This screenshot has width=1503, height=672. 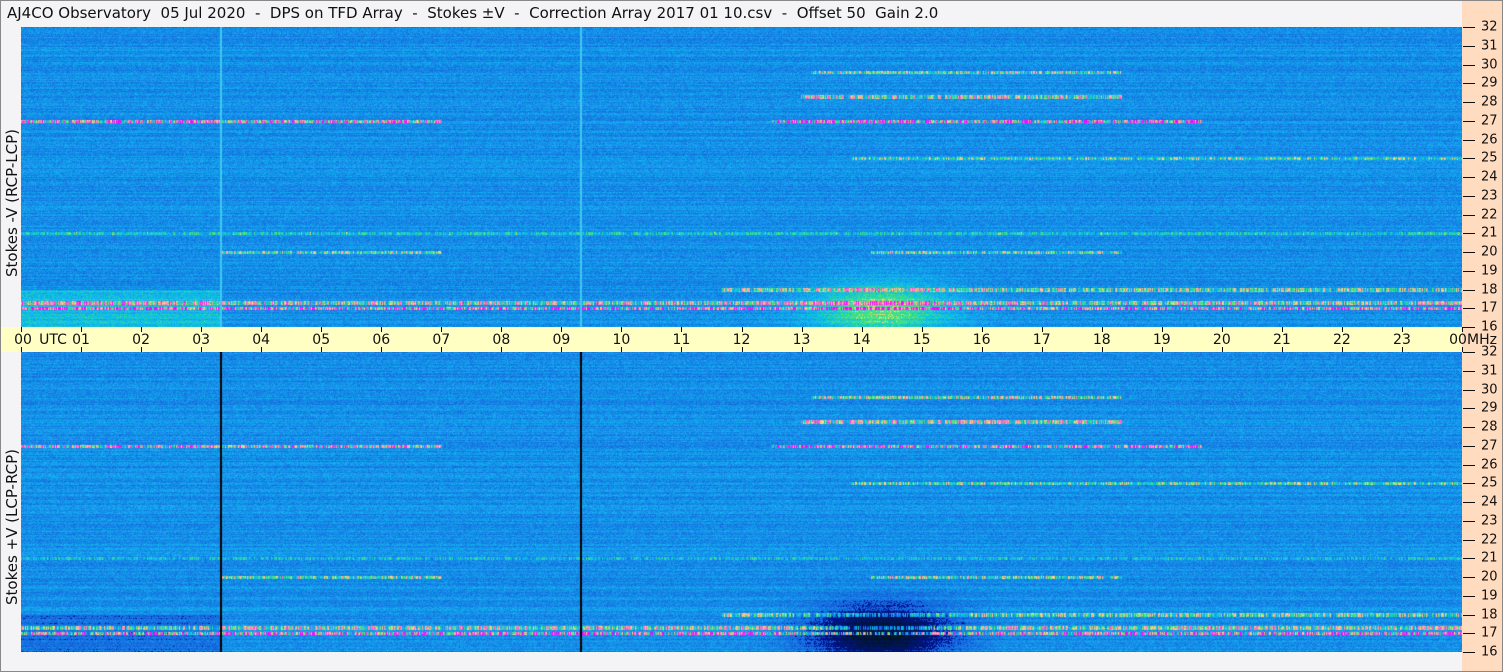 I want to click on x-tick-label: 11, so click(x=681, y=340).